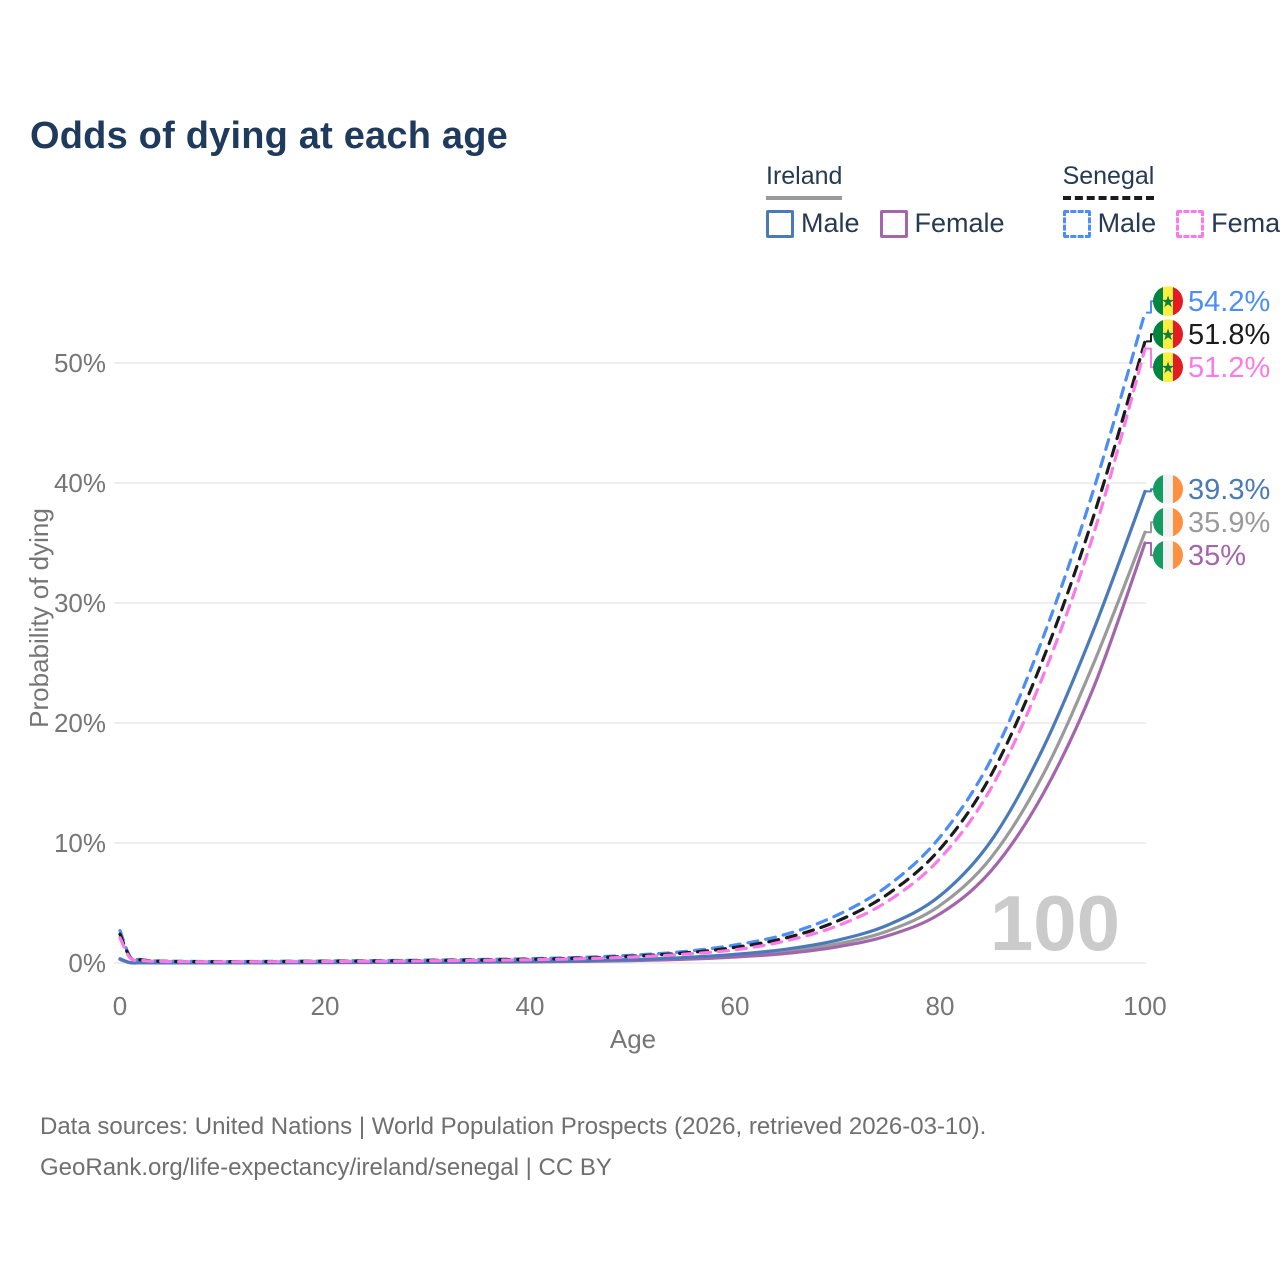 The height and width of the screenshot is (1280, 1280). What do you see at coordinates (1023, 200) in the screenshot?
I see `chart-legend: Ireland Male Female Senegal Male Female` at bounding box center [1023, 200].